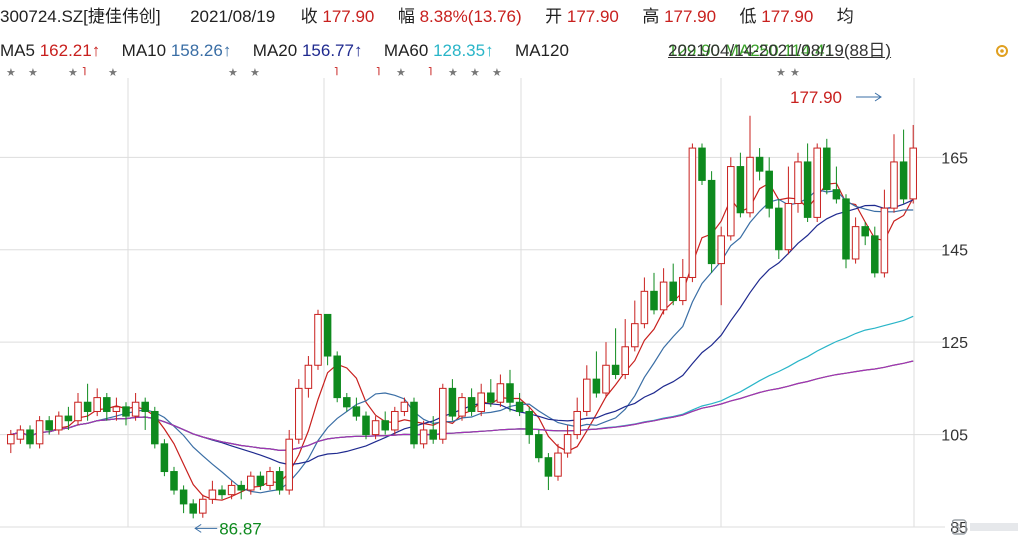 The height and width of the screenshot is (543, 1028). I want to click on ma120-label: MA120, so click(542, 50).